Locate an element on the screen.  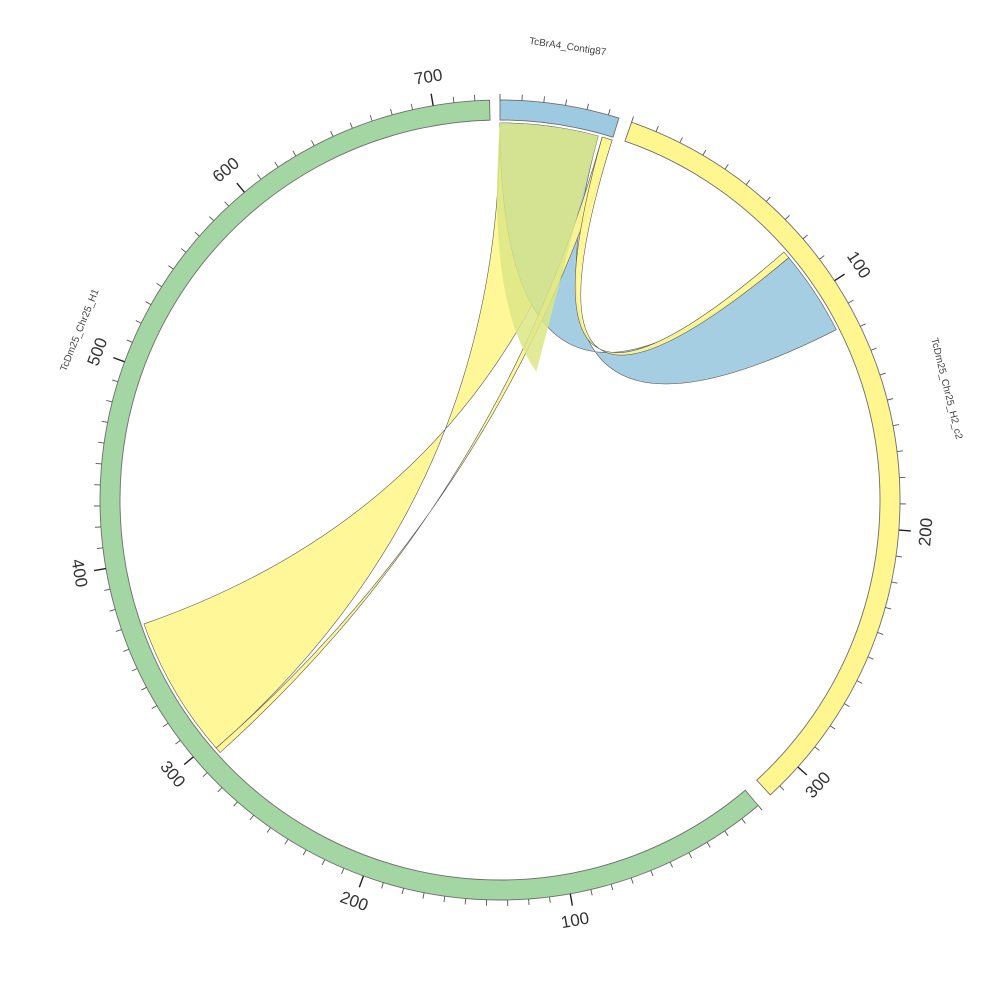
tick-label-h1-500: 500 is located at coordinates (98, 351).